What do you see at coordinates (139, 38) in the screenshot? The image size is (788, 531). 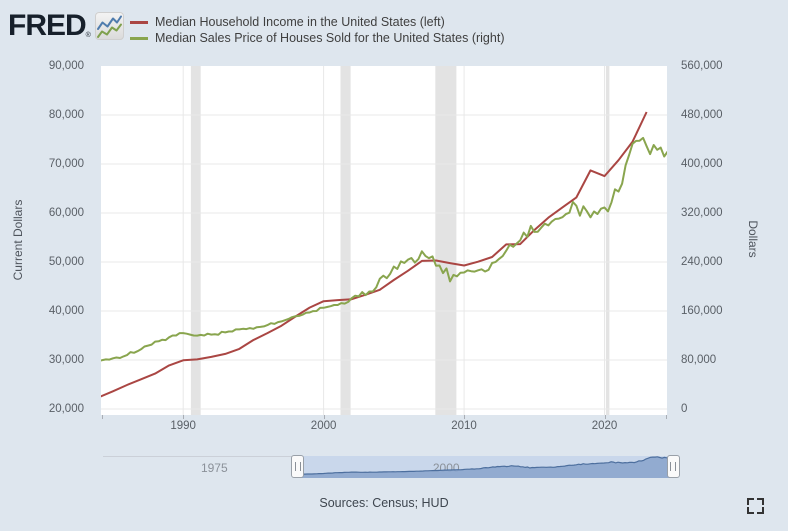 I see `house-price-line-swatch` at bounding box center [139, 38].